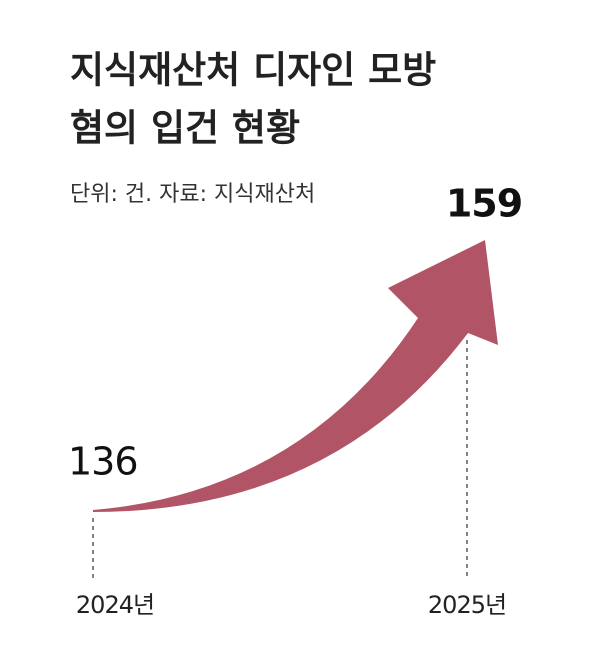 The height and width of the screenshot is (654, 600). I want to click on chart-subtitle: 단위: 건. 자료: 지식재산처, so click(192, 194).